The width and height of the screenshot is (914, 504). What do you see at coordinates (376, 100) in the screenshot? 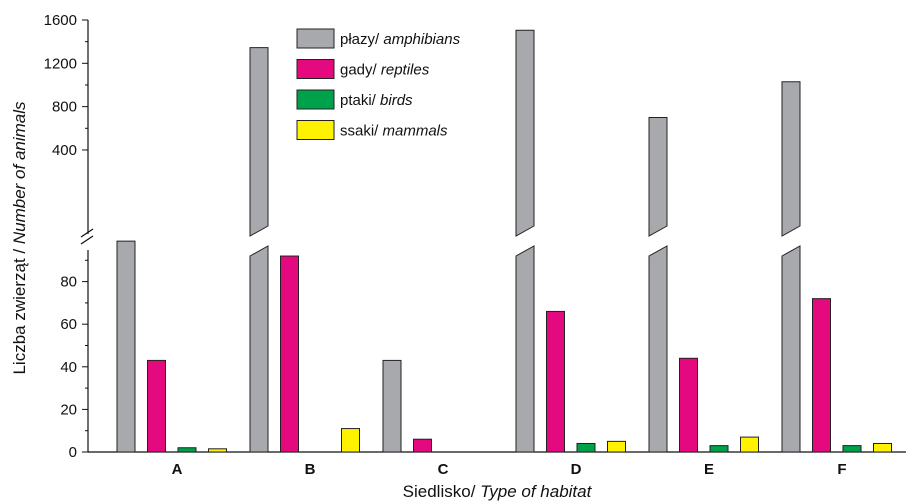
I see `legend-label: ptaki/ birds` at bounding box center [376, 100].